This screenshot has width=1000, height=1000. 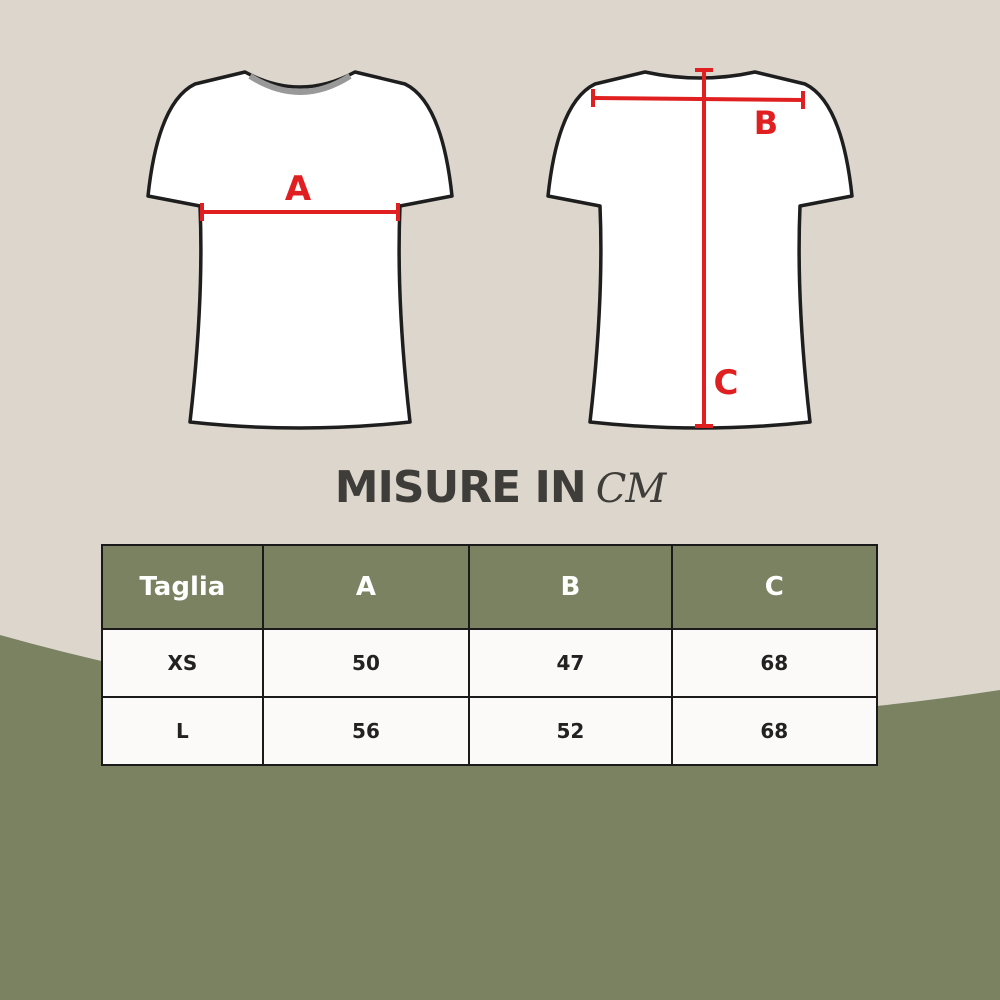 What do you see at coordinates (700, 249) in the screenshot?
I see `tshirt-back: B C` at bounding box center [700, 249].